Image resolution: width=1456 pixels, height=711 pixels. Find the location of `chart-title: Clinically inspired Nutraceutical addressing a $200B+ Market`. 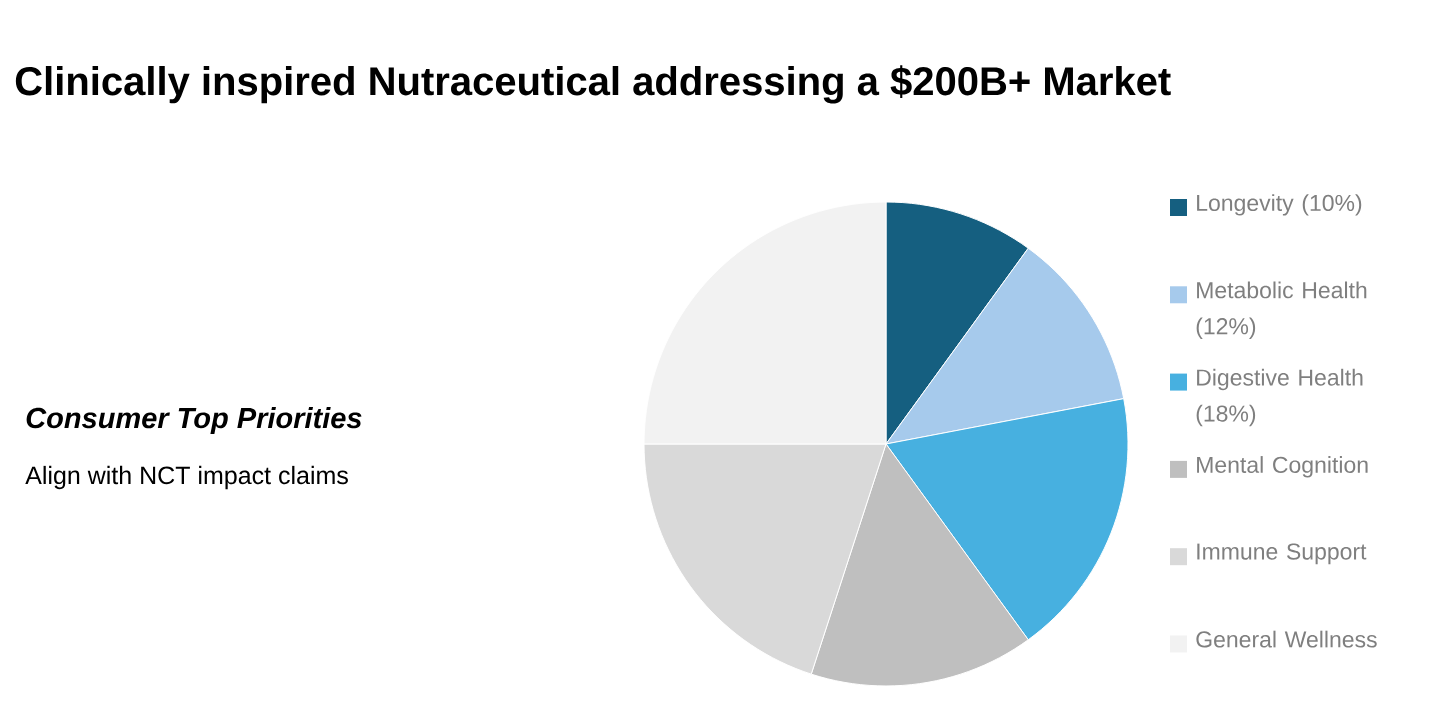

chart-title: Clinically inspired Nutraceutical addressing a $200B+ Market is located at coordinates (593, 84).